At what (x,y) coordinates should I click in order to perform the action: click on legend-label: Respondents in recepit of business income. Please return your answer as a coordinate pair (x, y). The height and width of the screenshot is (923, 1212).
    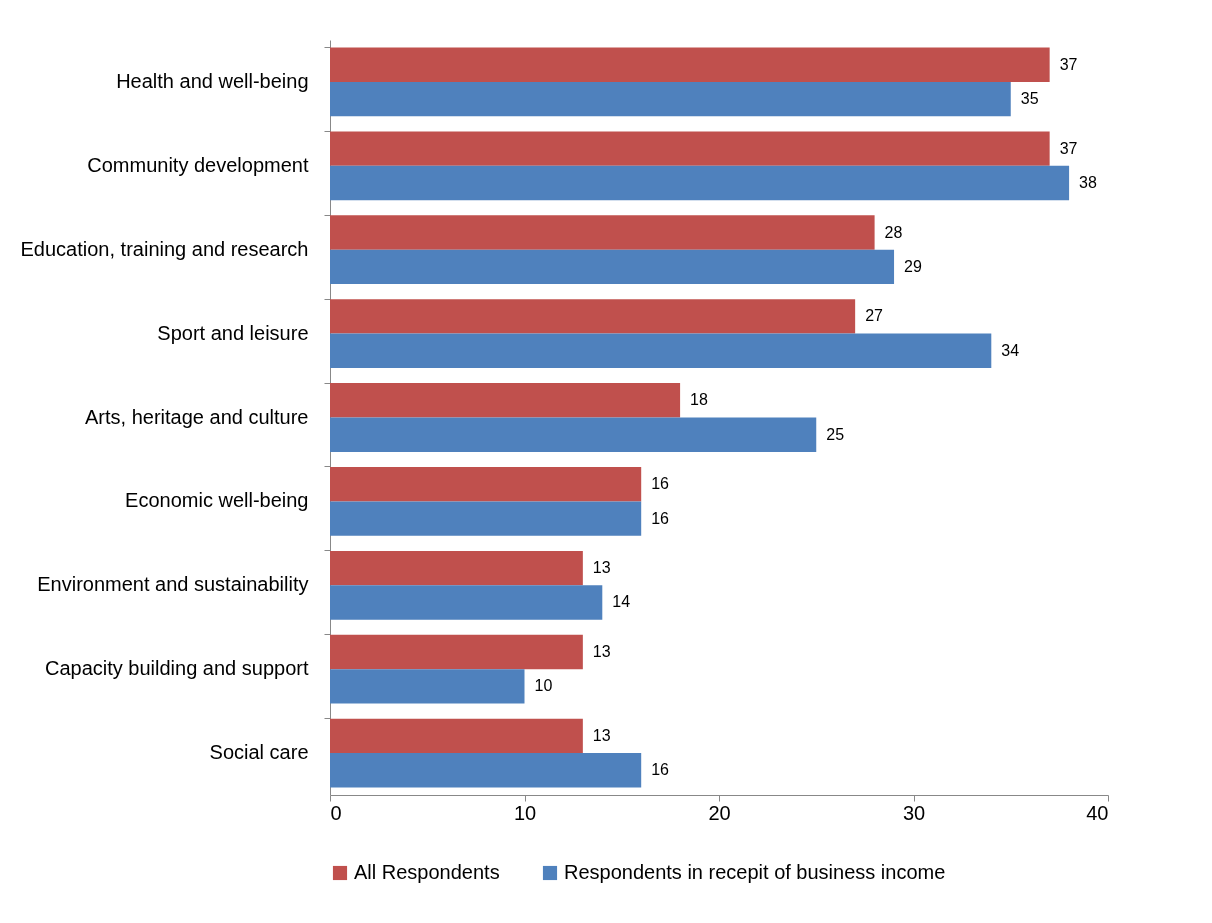
    Looking at the image, I should click on (755, 872).